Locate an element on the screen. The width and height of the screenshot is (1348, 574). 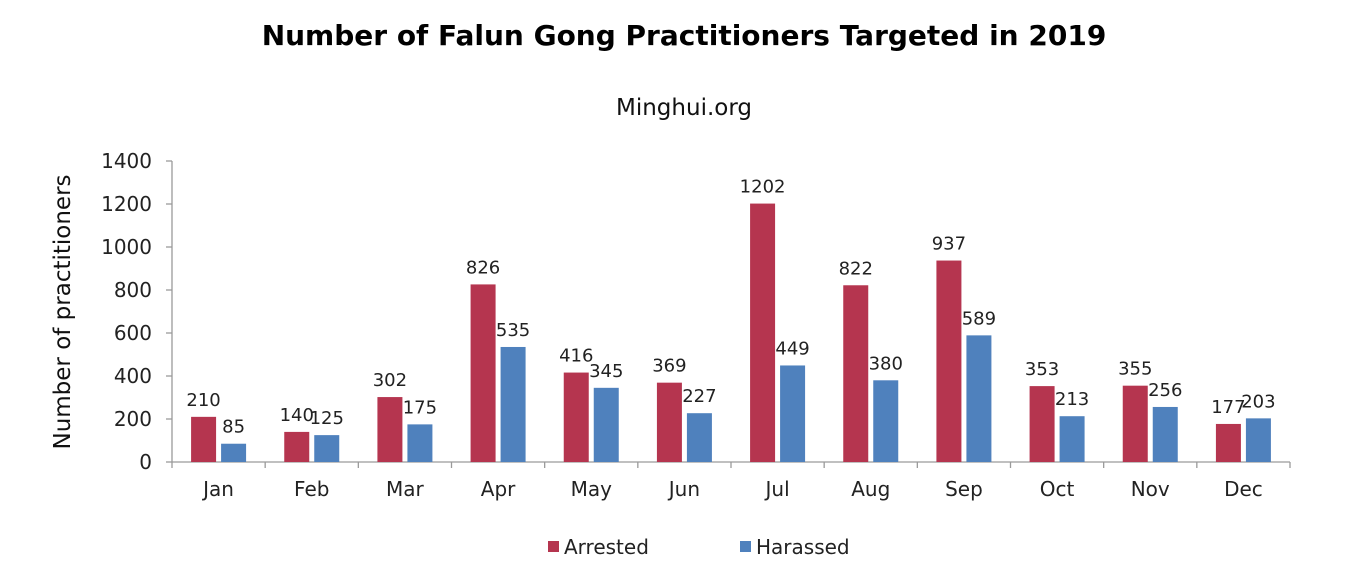
data-label-harassed-oct: 213 is located at coordinates (1072, 399).